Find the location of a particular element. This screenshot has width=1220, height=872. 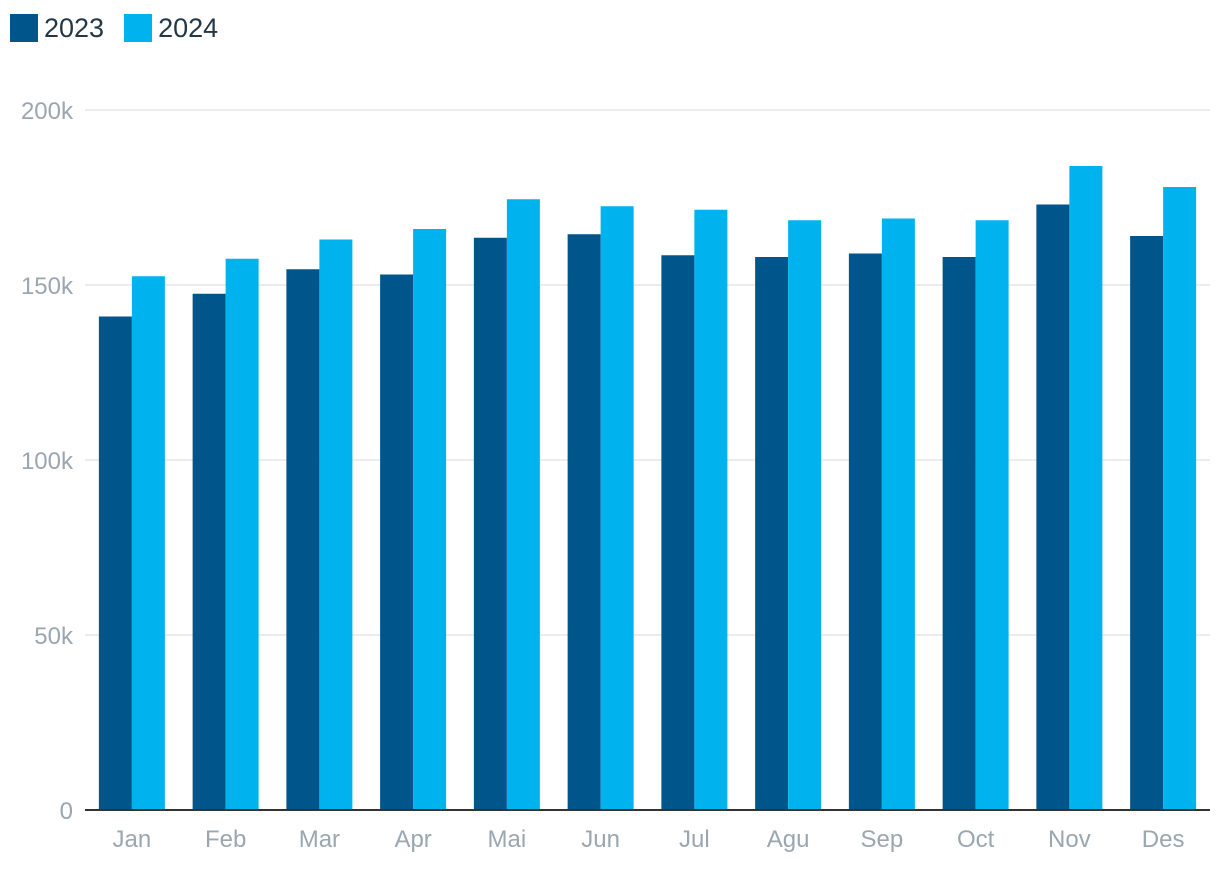

legend-item-2023: 2023 is located at coordinates (57, 28).